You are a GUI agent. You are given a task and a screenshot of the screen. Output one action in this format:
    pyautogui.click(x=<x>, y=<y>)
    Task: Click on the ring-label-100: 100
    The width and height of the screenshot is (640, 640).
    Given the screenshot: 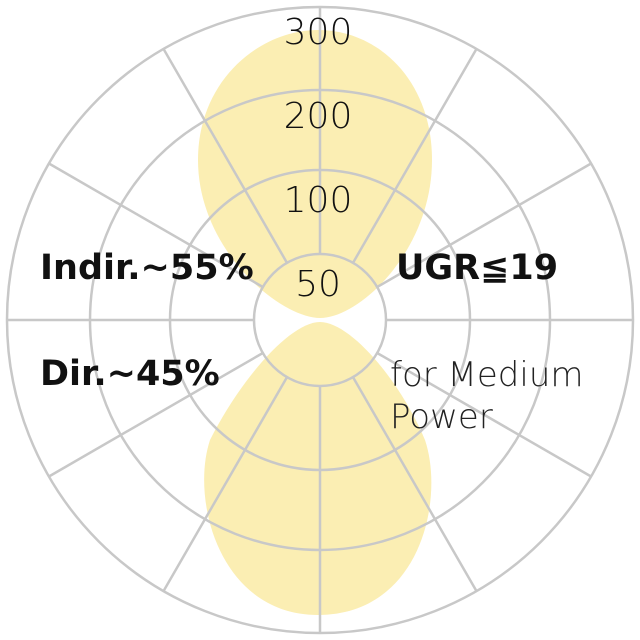 What is the action you would take?
    pyautogui.click(x=318, y=200)
    